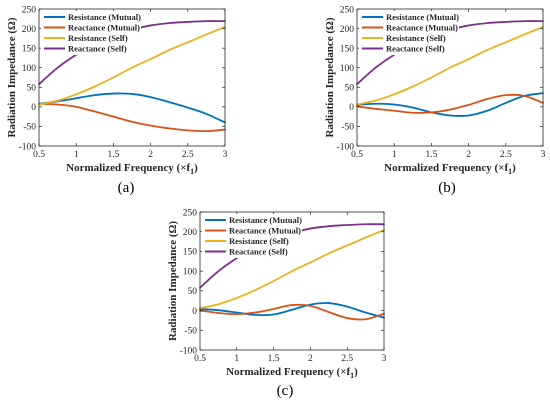  What do you see at coordinates (126, 188) in the screenshot?
I see `panel-label: (a)` at bounding box center [126, 188].